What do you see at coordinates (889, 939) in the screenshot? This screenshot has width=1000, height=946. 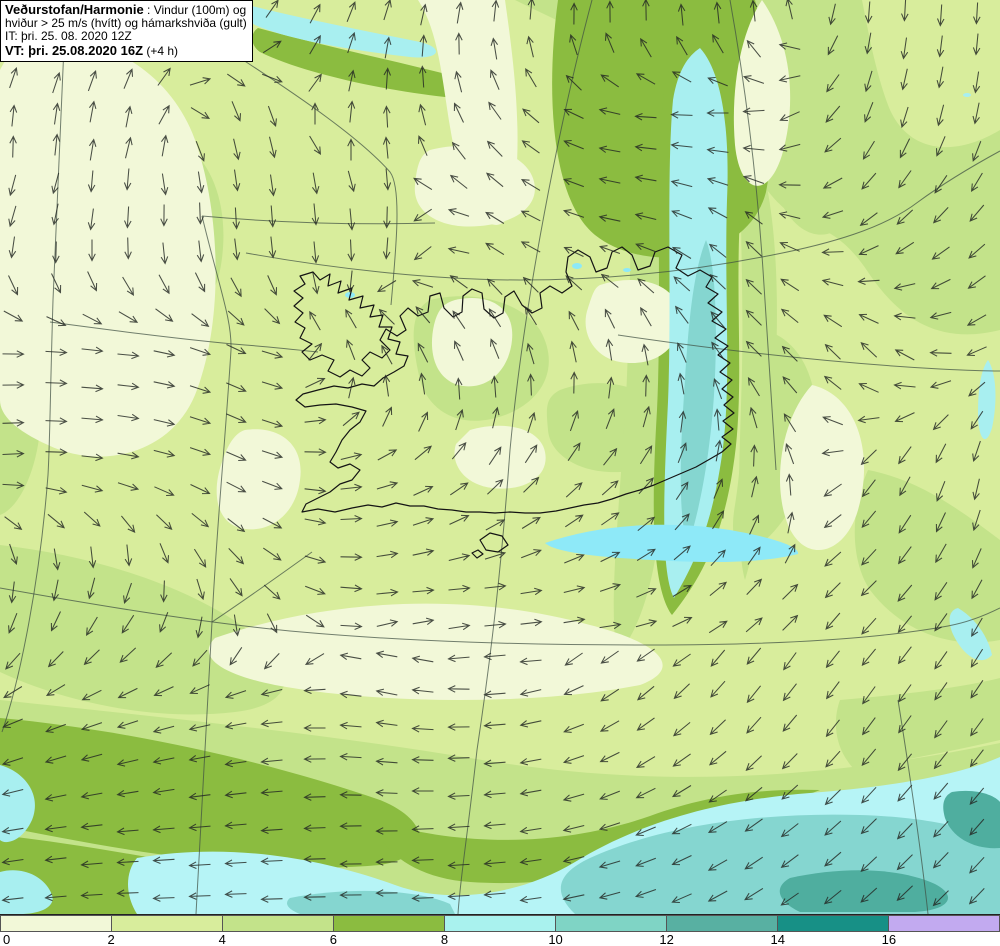 I see `legend-tick: 16` at bounding box center [889, 939].